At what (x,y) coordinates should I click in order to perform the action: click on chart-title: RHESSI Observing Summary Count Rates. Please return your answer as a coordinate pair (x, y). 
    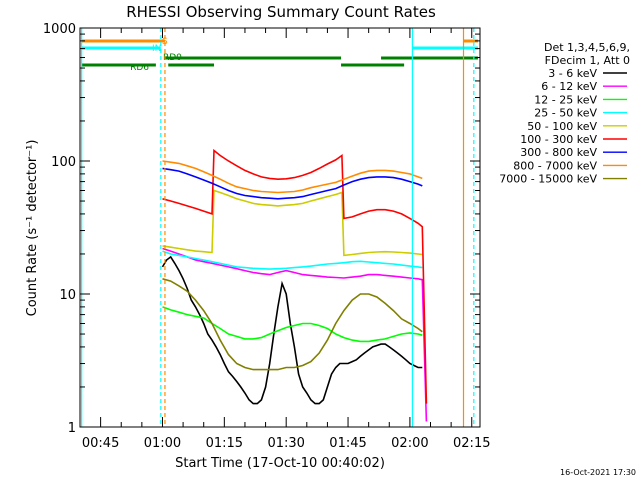
    Looking at the image, I should click on (281, 12).